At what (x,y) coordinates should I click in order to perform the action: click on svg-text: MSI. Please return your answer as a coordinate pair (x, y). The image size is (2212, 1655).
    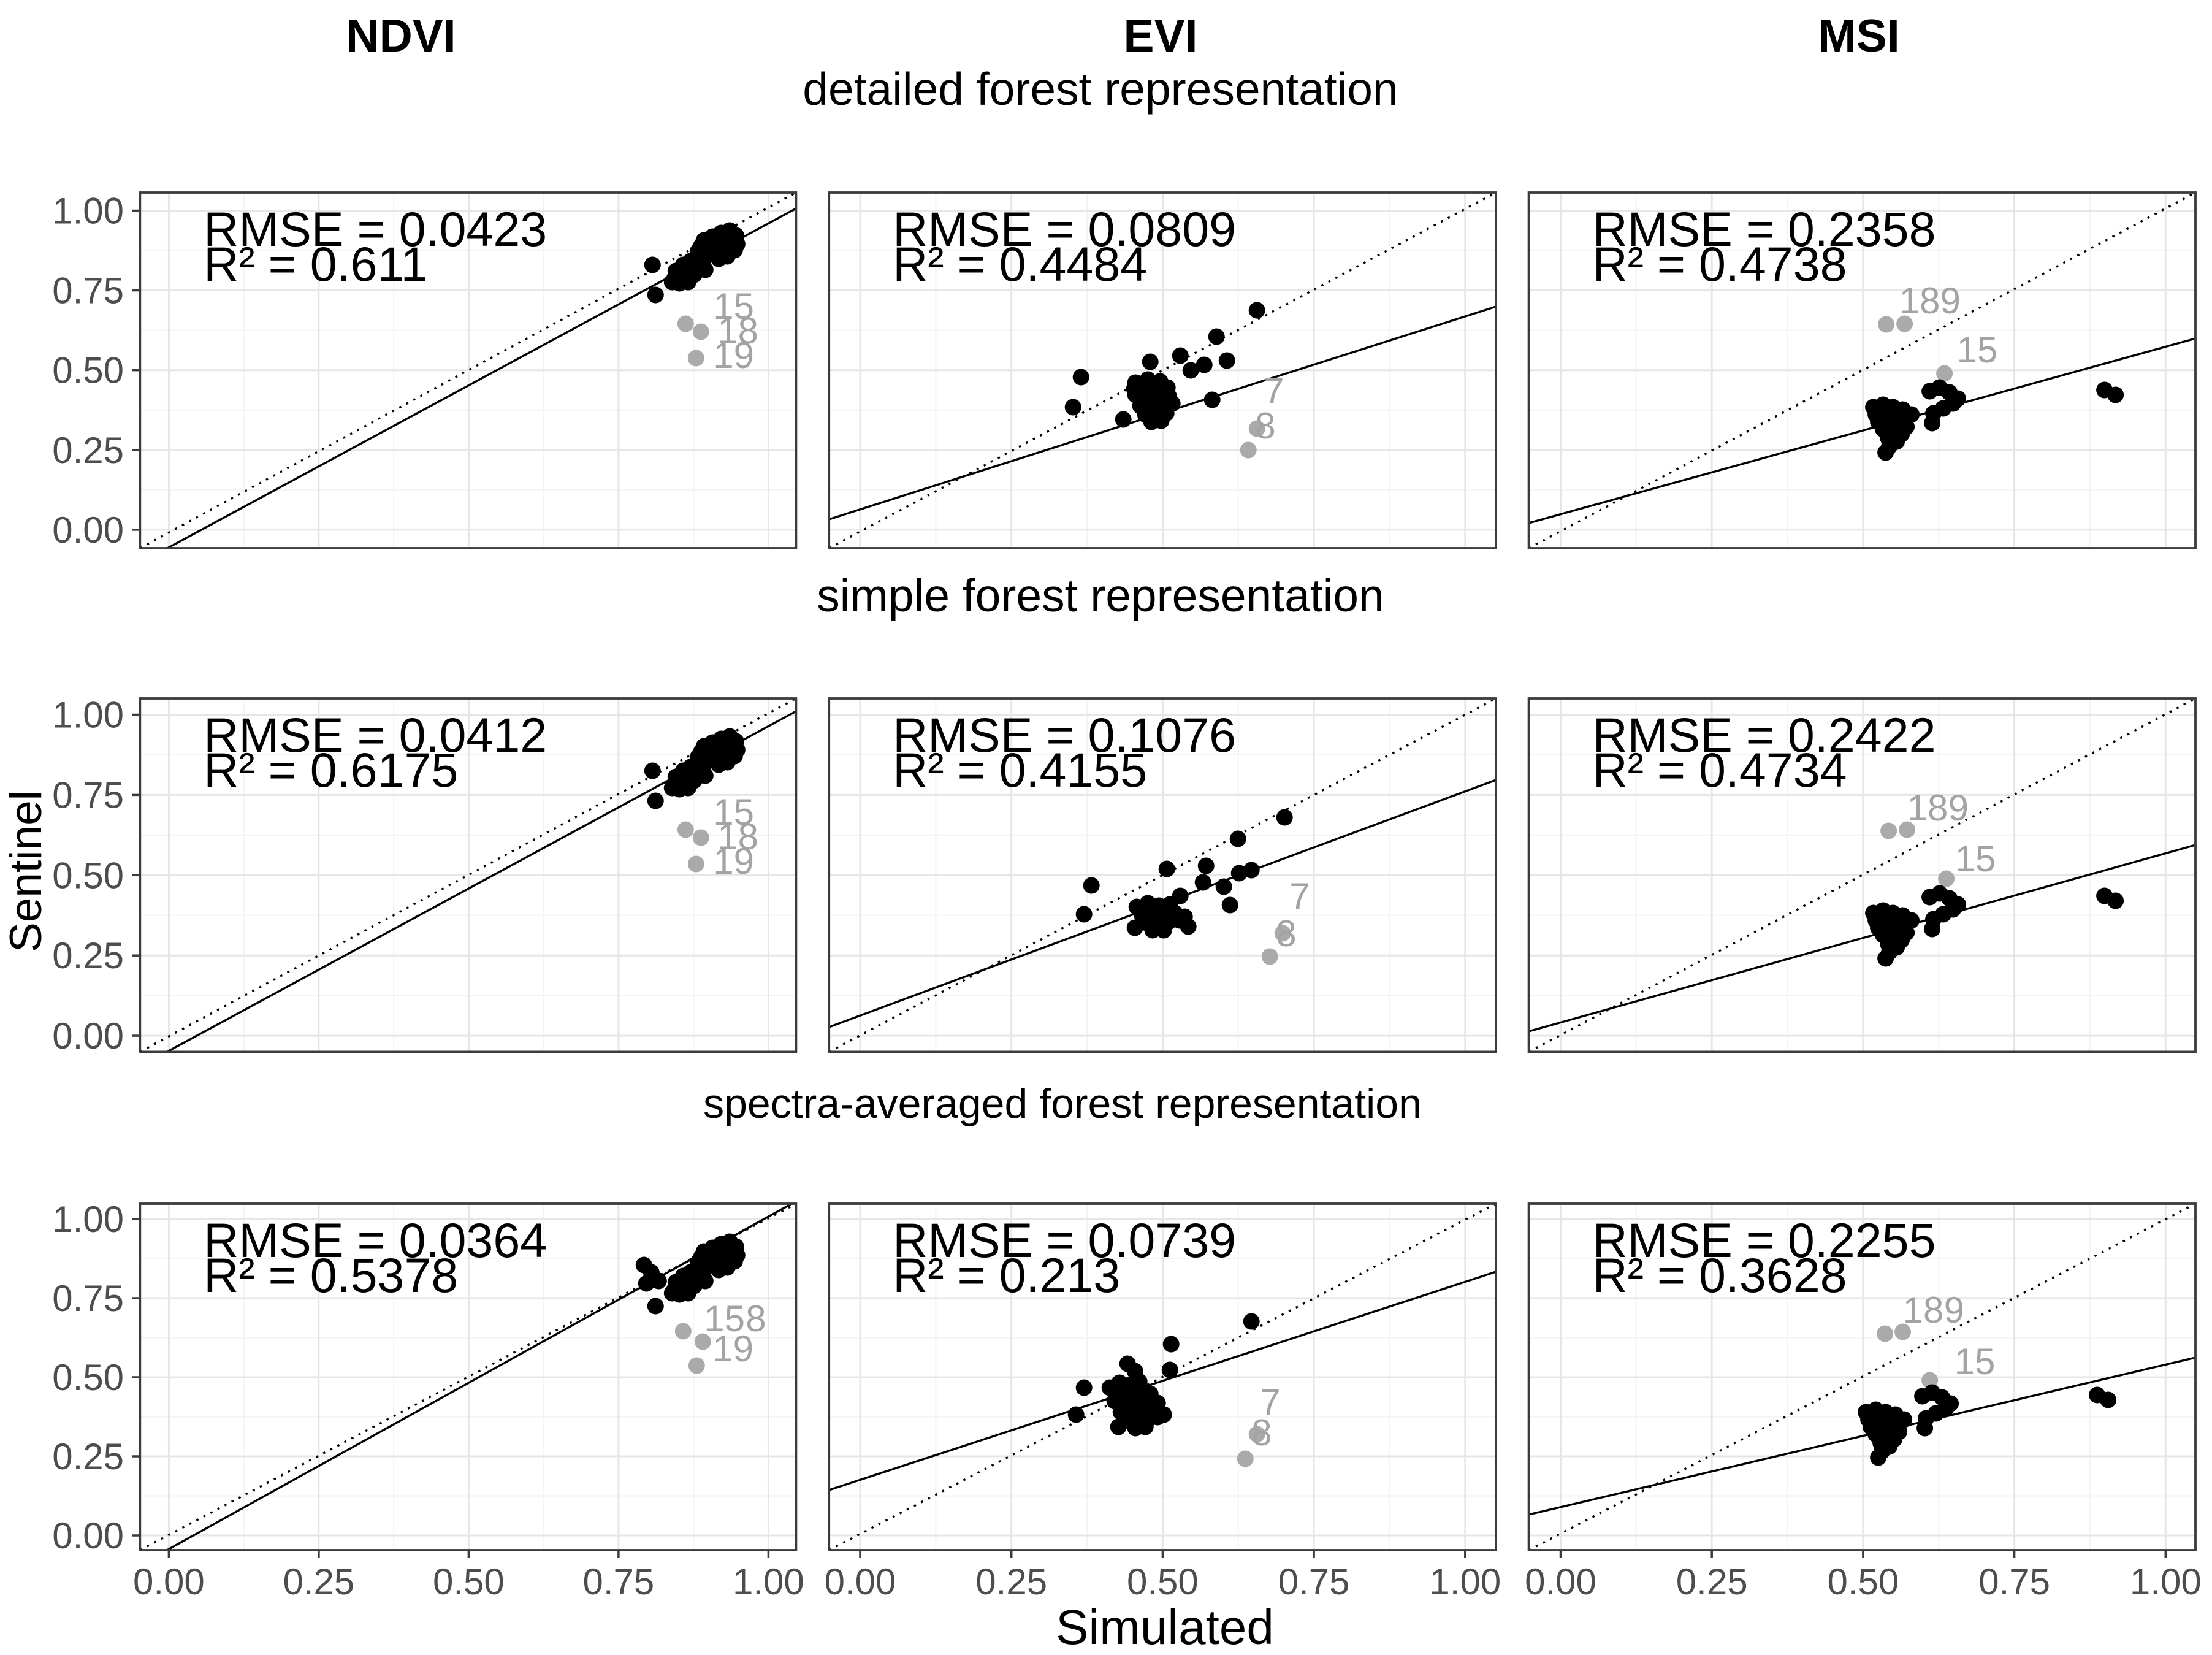
    Looking at the image, I should click on (1858, 35).